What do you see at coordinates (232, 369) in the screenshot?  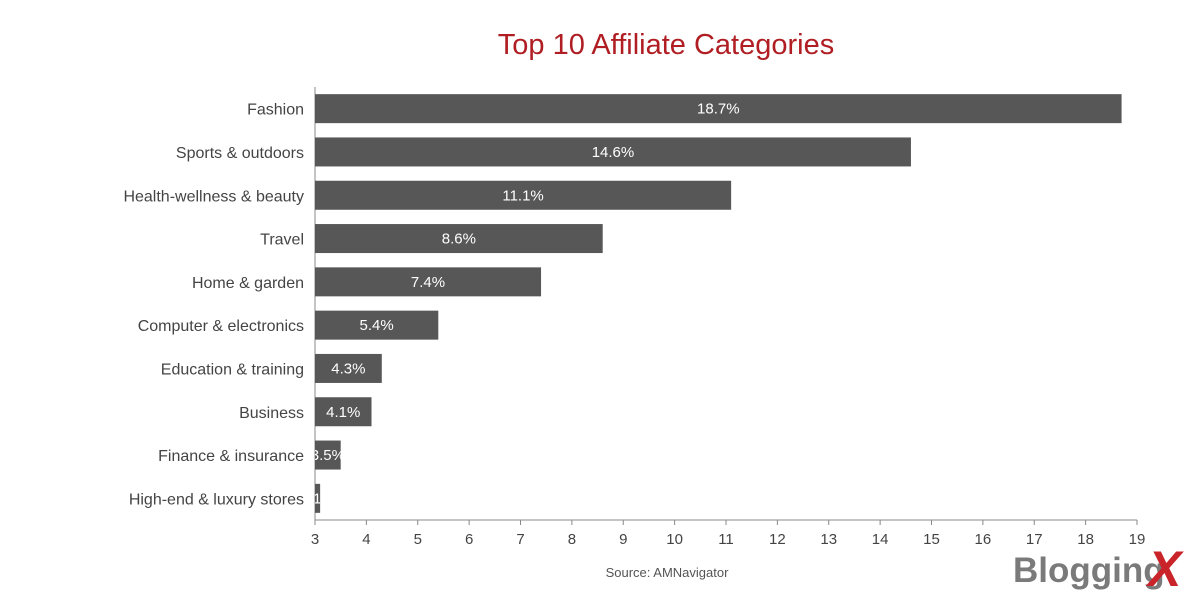 I see `category-label: Education & training` at bounding box center [232, 369].